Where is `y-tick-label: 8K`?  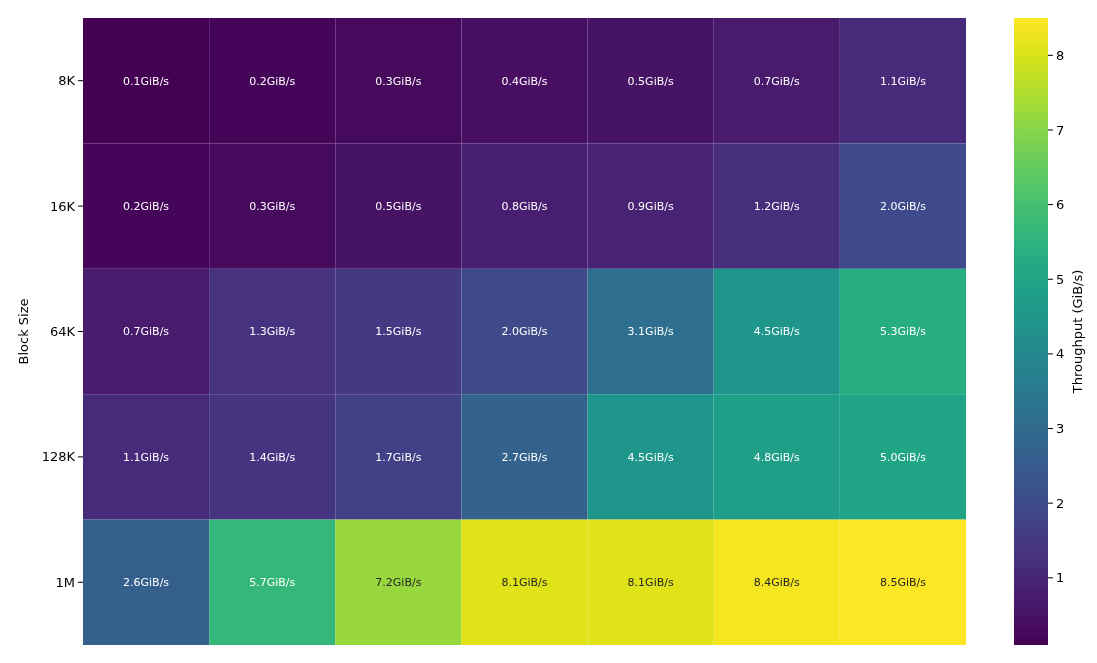 y-tick-label: 8K is located at coordinates (67, 81).